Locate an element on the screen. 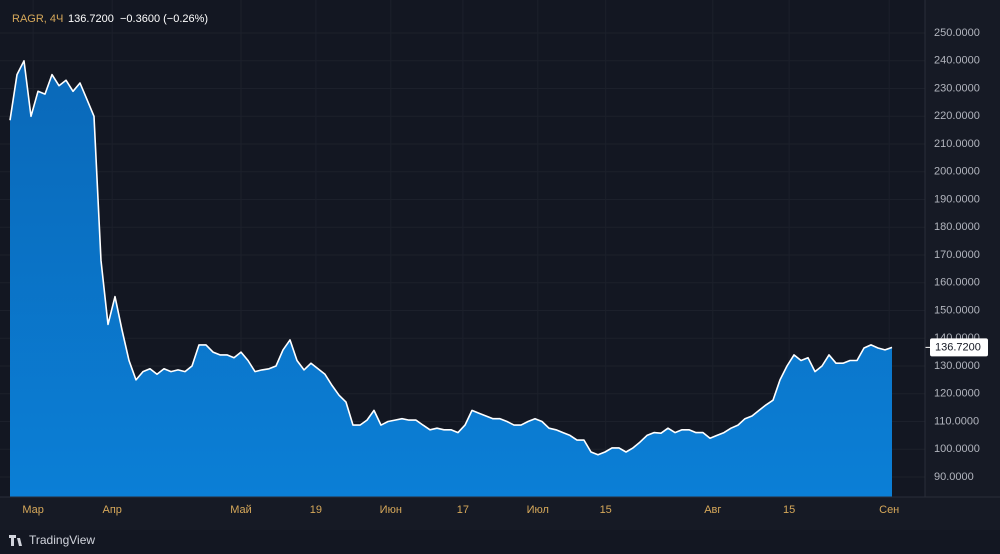 The image size is (1000, 554). y-tick-label: 240.0000 is located at coordinates (957, 61).